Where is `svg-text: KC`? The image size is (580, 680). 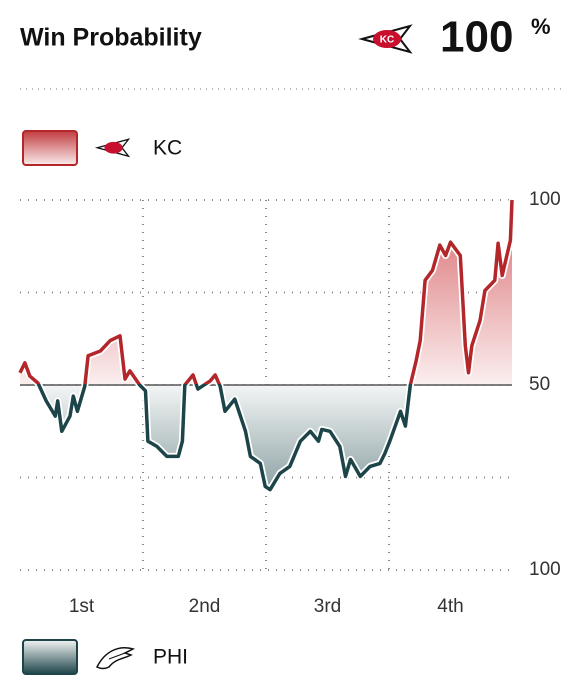
svg-text: KC is located at coordinates (387, 40).